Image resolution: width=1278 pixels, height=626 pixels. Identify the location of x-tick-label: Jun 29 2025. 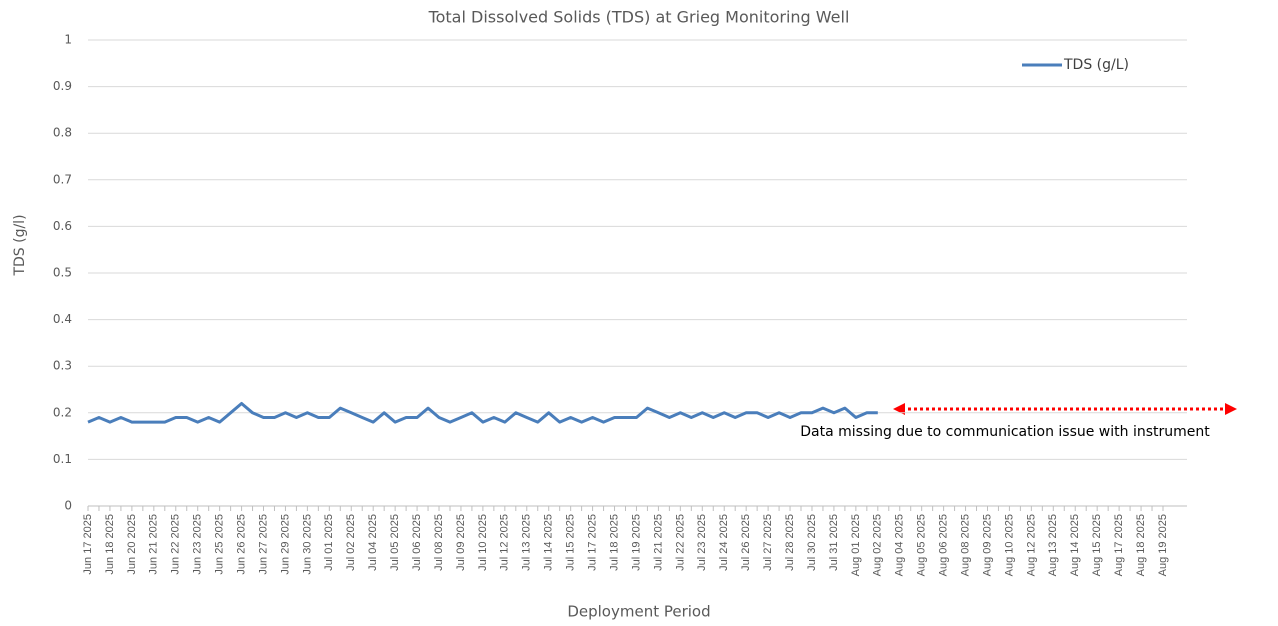
(285, 544).